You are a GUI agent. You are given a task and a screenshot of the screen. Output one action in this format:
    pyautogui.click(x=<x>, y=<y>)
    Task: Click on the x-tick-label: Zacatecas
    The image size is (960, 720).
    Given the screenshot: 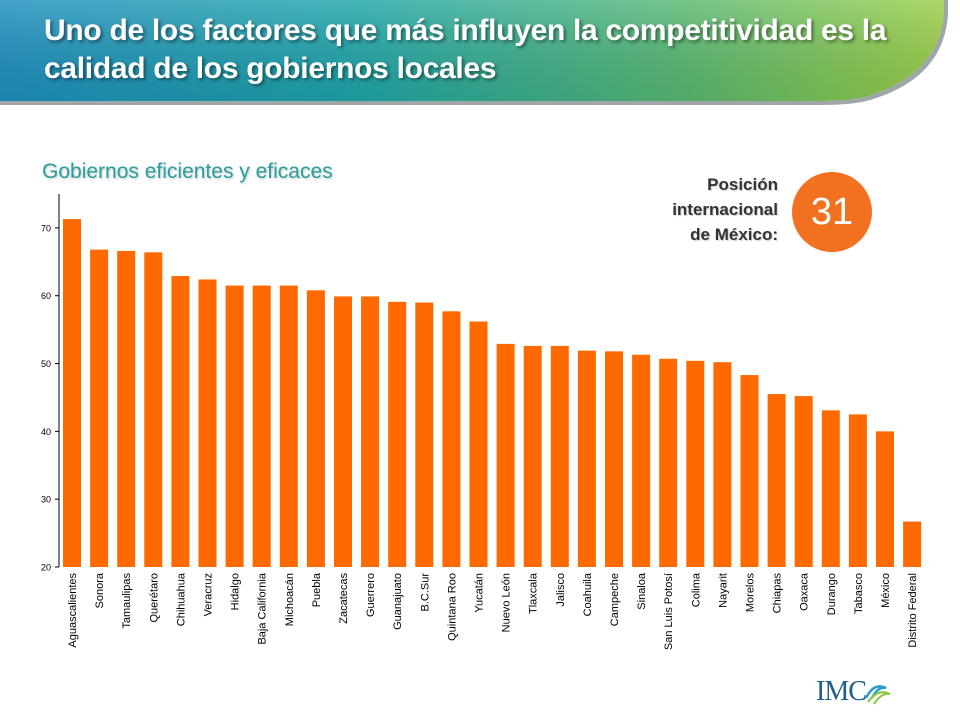 What is the action you would take?
    pyautogui.click(x=344, y=598)
    